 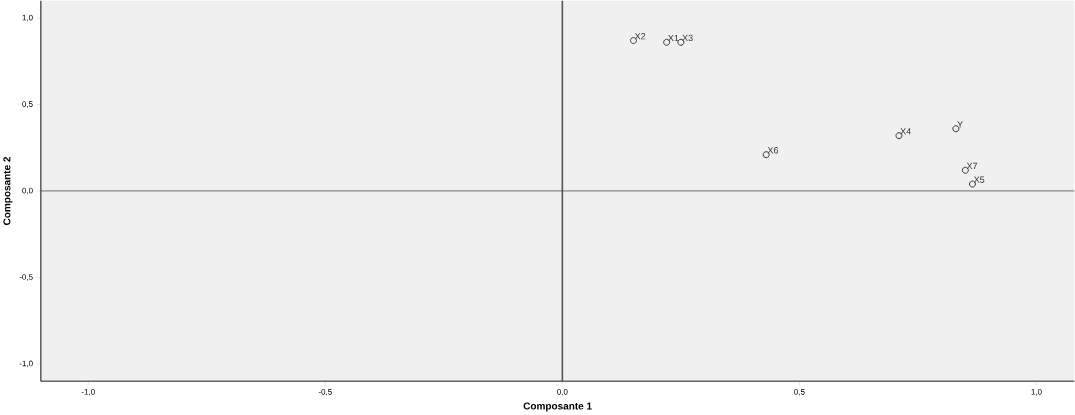 I want to click on x-axis-title: Composante 1, so click(x=557, y=407).